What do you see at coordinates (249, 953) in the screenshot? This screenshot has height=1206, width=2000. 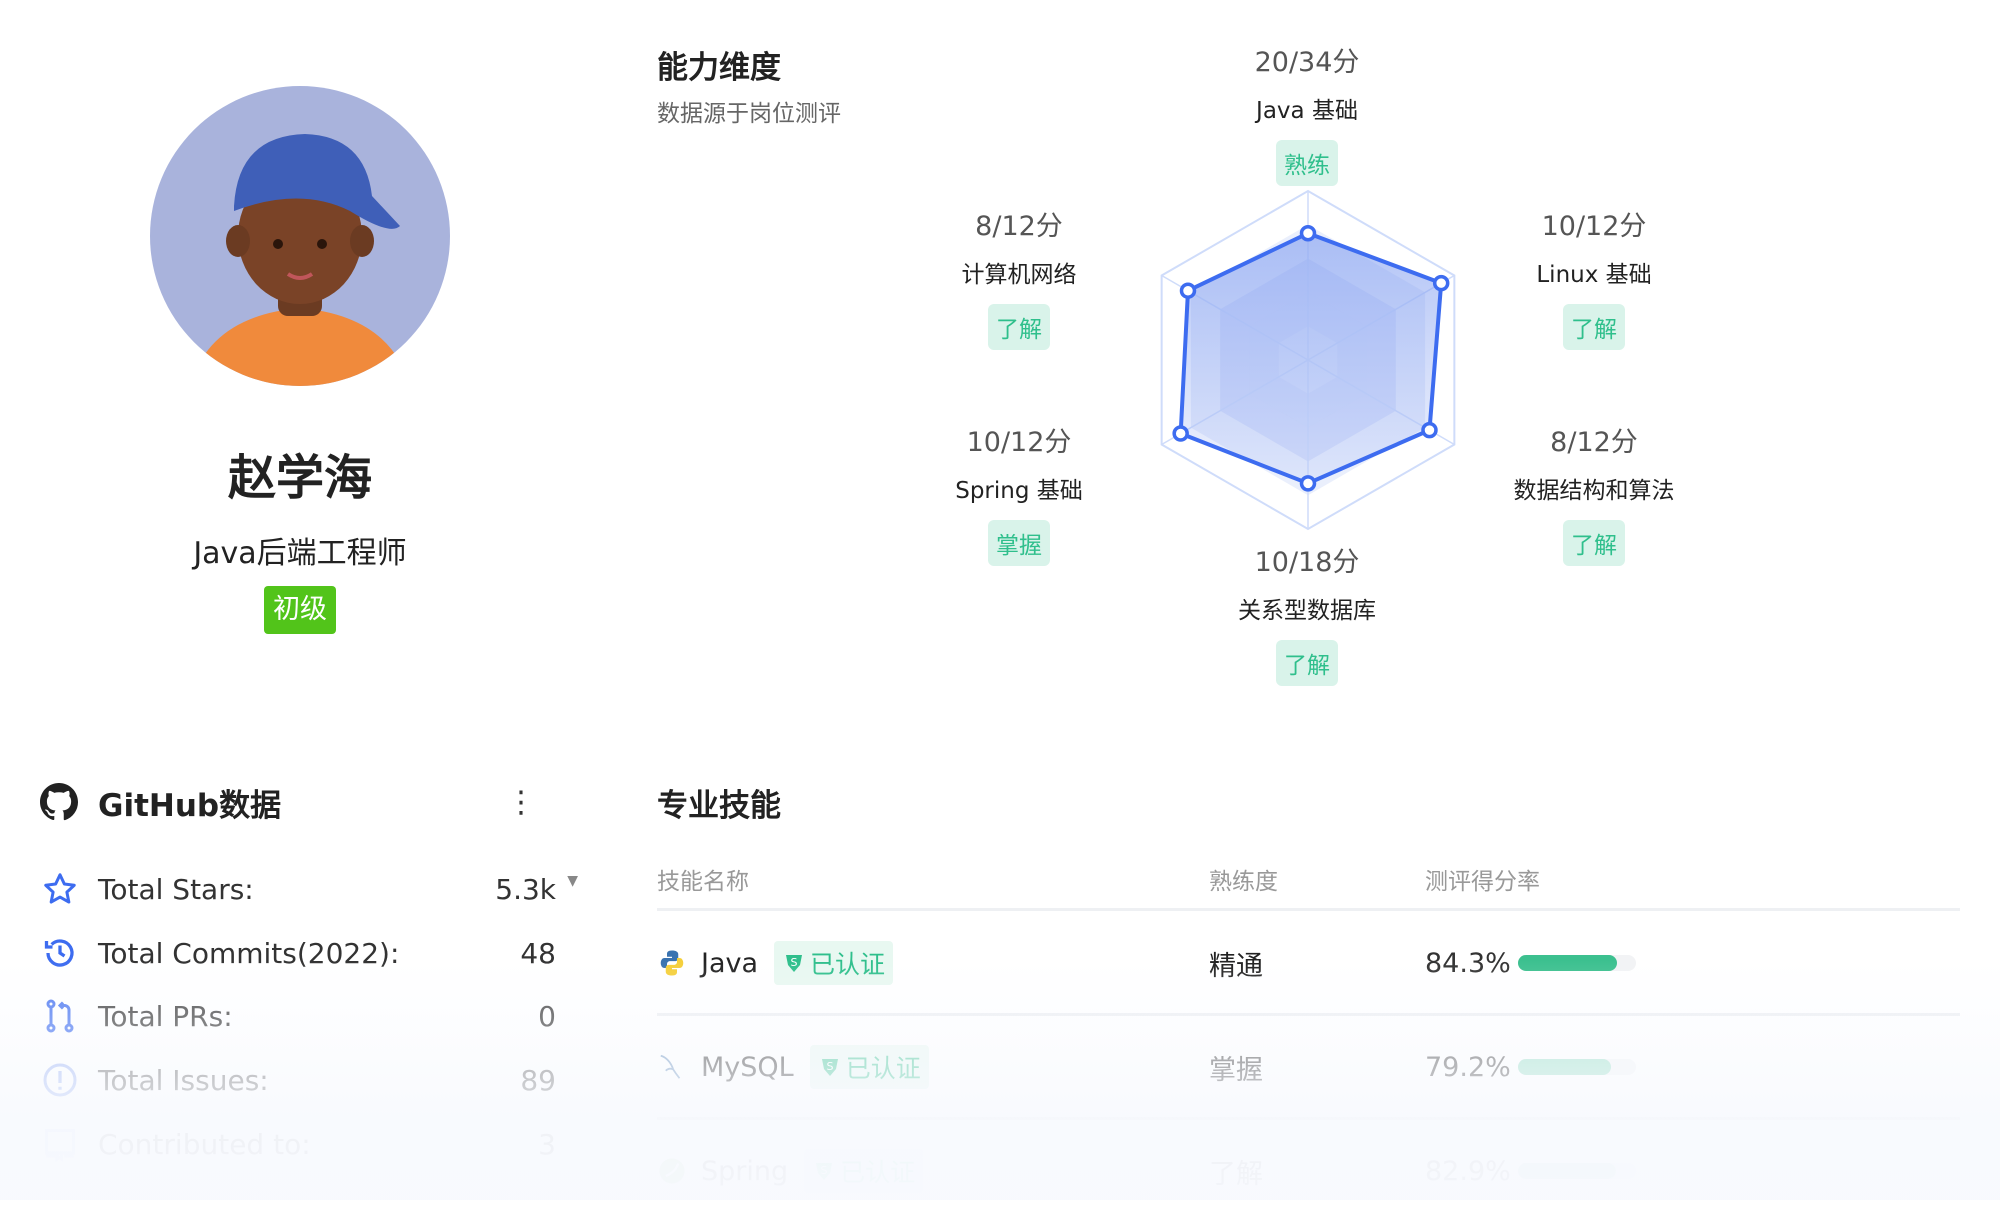 I see `github-stat-label: Total Commits(2022):` at bounding box center [249, 953].